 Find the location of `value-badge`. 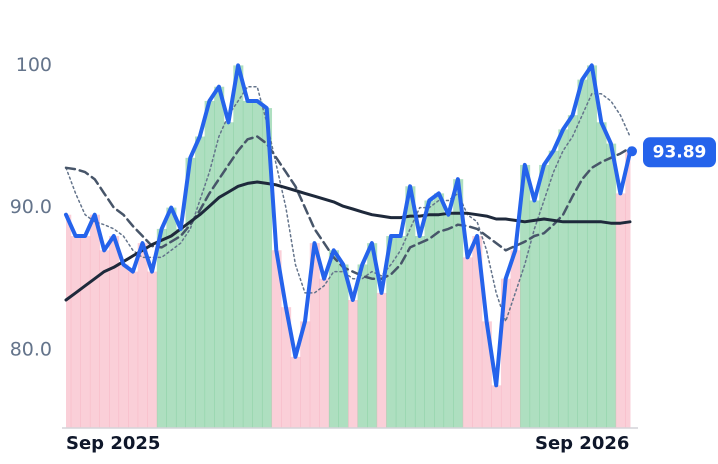

value-badge is located at coordinates (679, 152).